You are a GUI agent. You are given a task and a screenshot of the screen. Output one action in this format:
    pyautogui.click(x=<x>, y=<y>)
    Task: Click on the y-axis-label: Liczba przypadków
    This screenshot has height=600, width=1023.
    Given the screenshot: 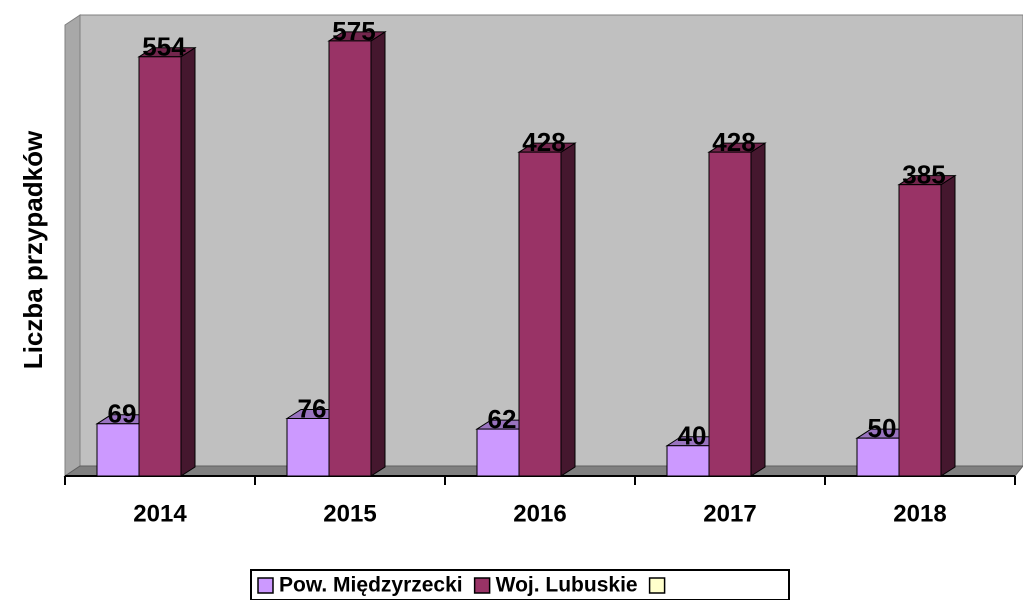 What is the action you would take?
    pyautogui.click(x=33, y=249)
    